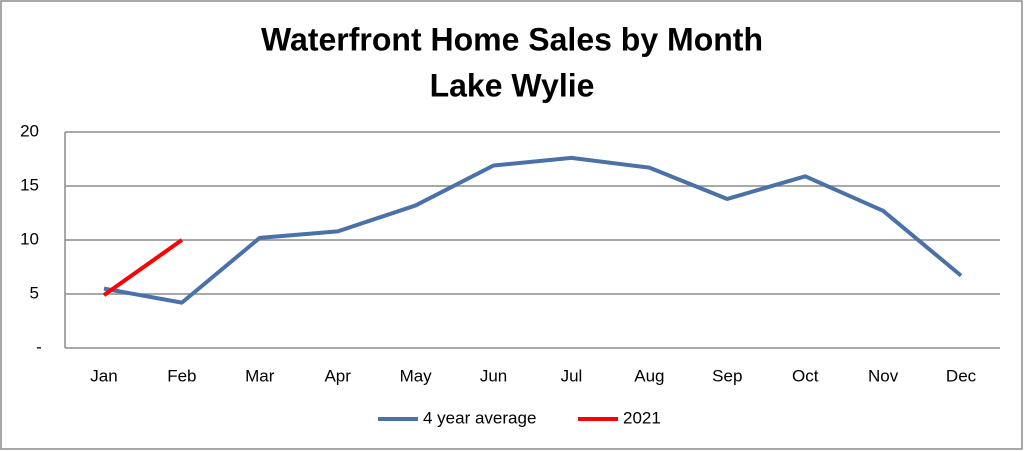 The image size is (1024, 451). What do you see at coordinates (512, 85) in the screenshot?
I see `chart-subtitle: Lake Wylie` at bounding box center [512, 85].